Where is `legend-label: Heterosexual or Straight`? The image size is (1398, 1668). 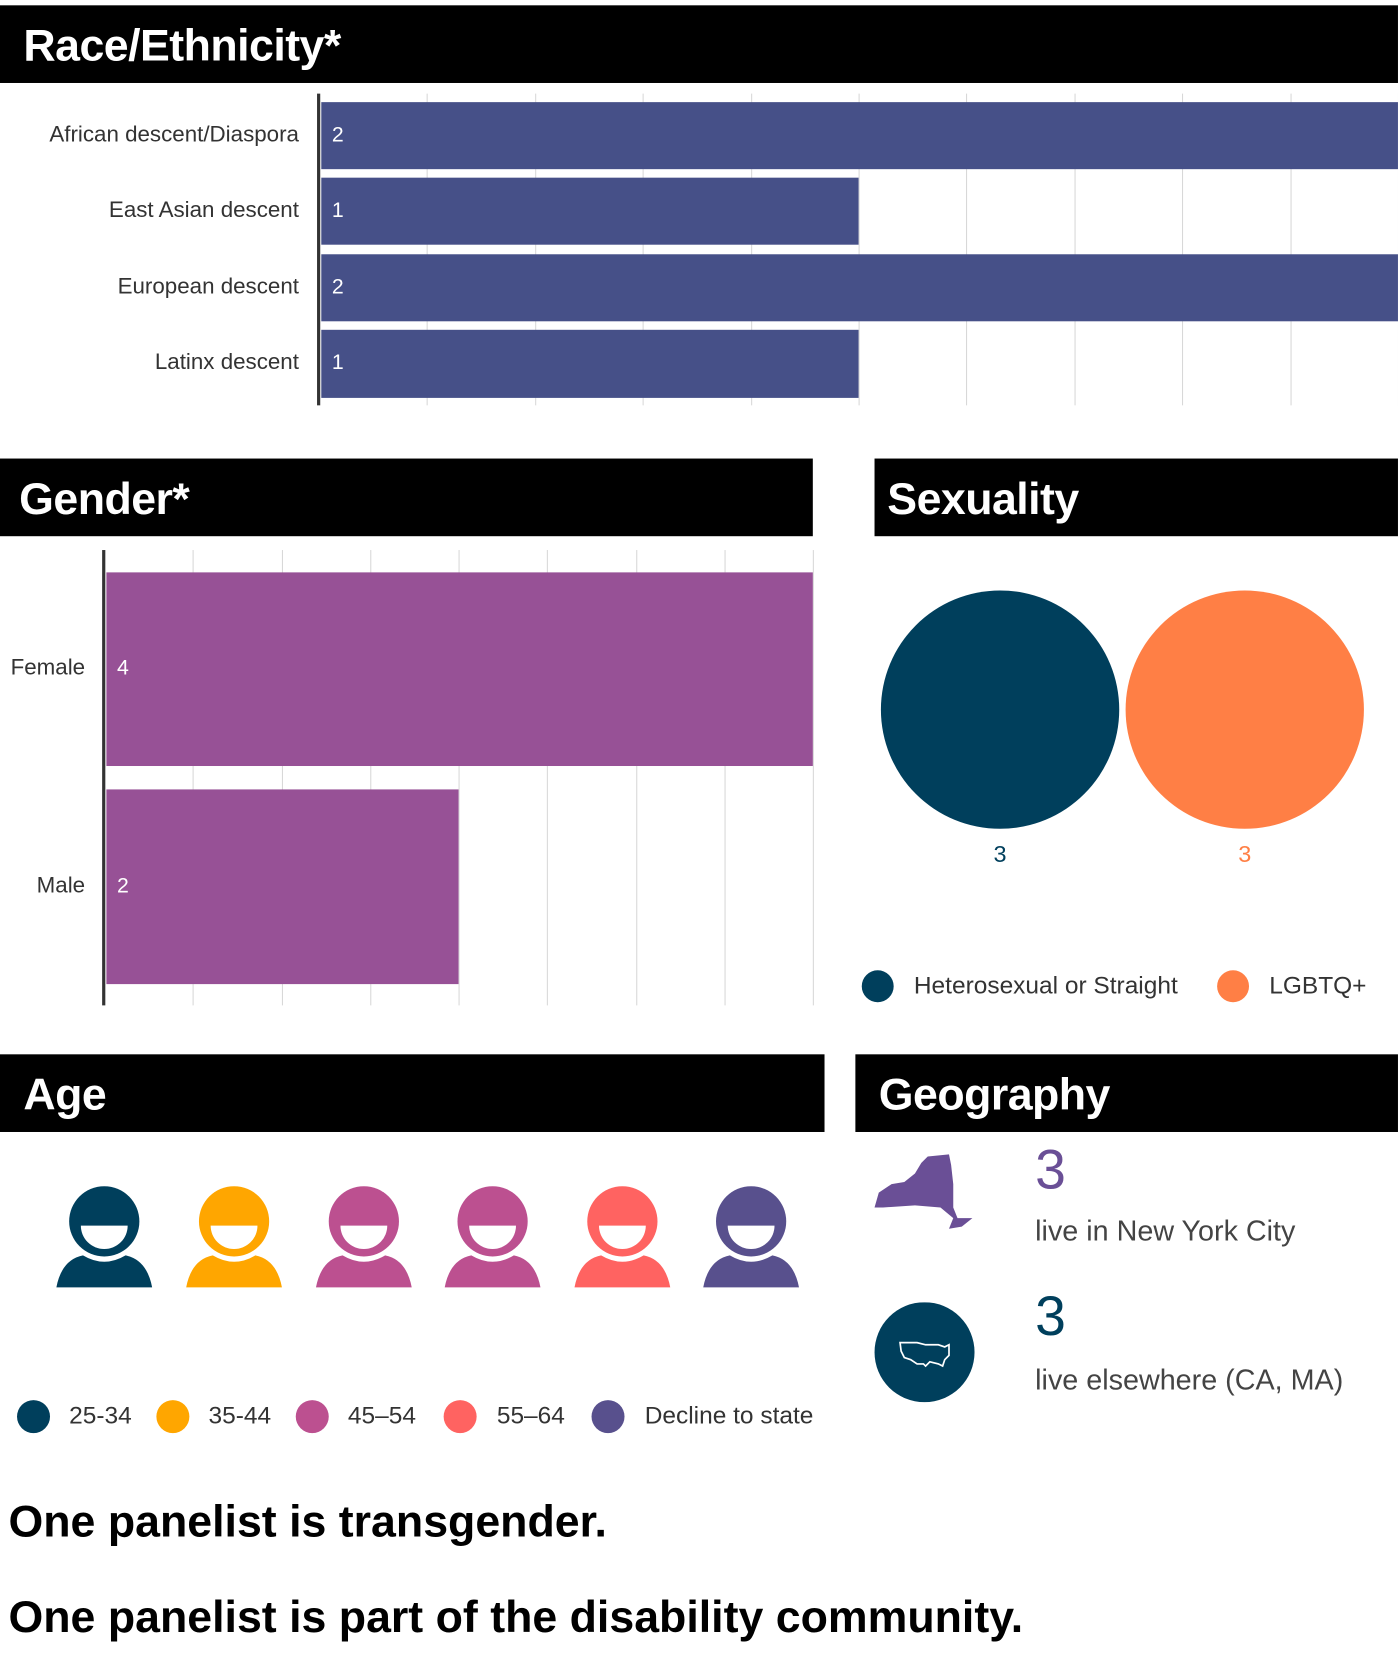
legend-label: Heterosexual or Straight is located at coordinates (1045, 985).